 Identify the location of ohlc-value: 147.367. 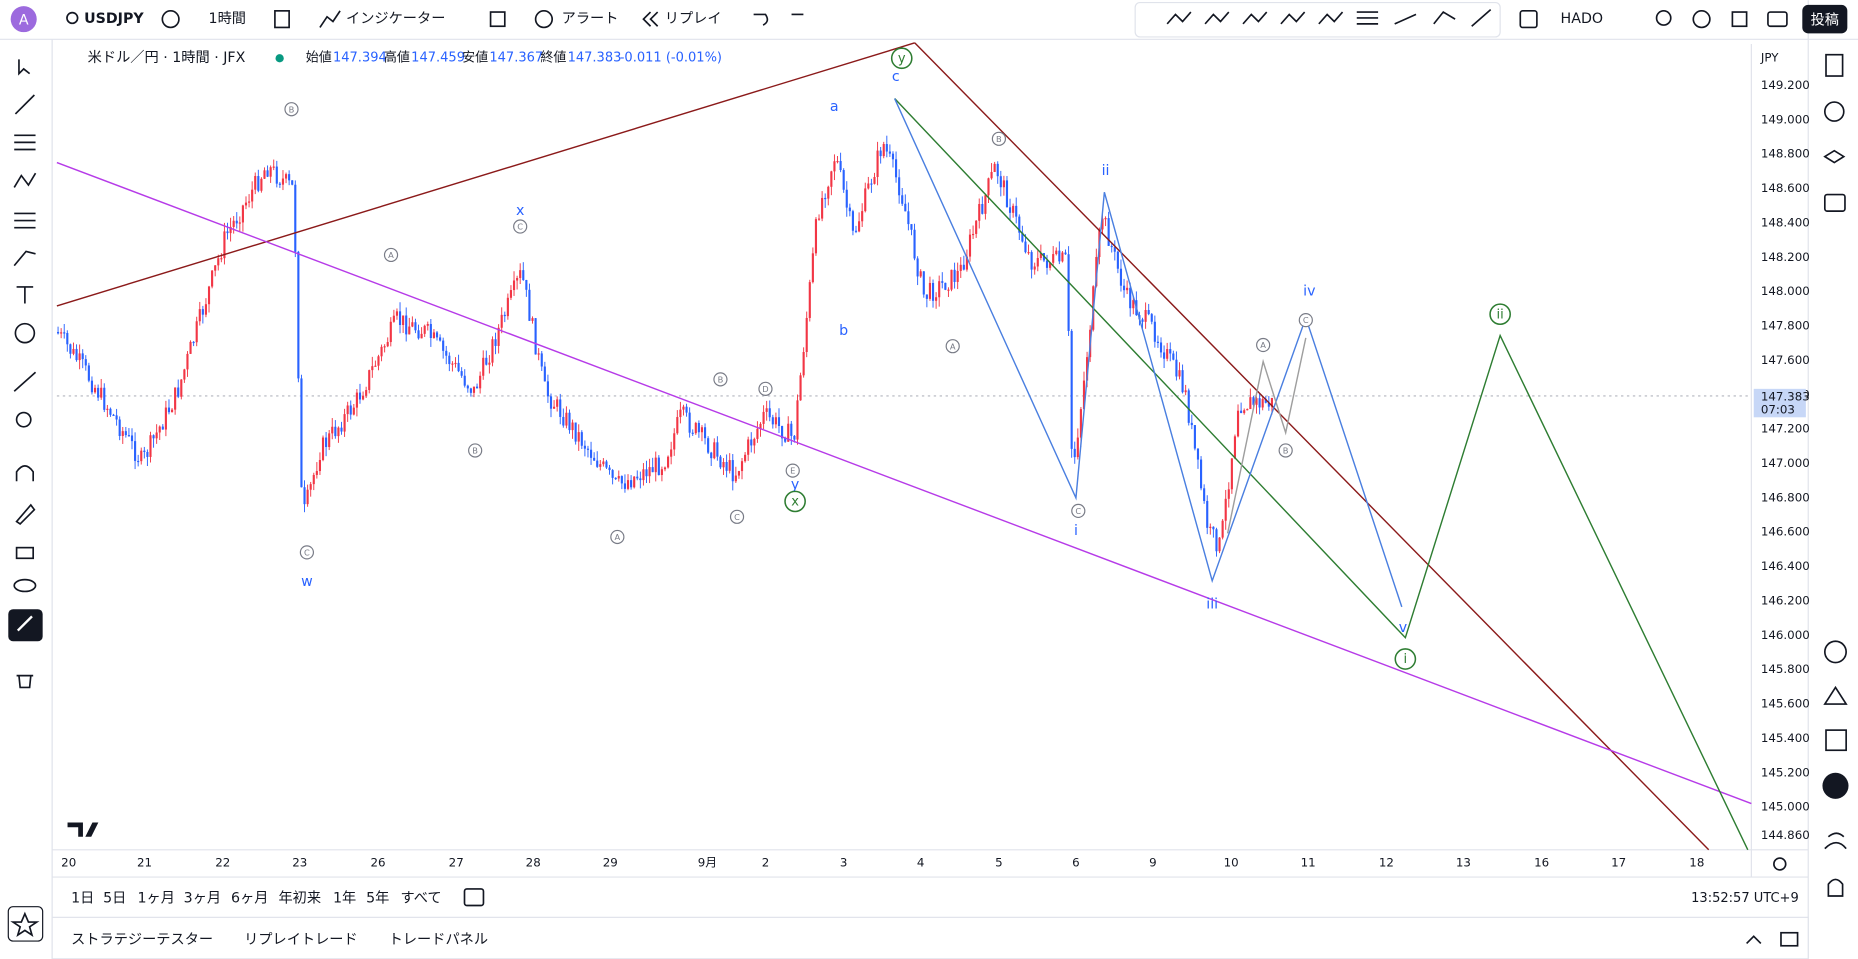
(516, 58).